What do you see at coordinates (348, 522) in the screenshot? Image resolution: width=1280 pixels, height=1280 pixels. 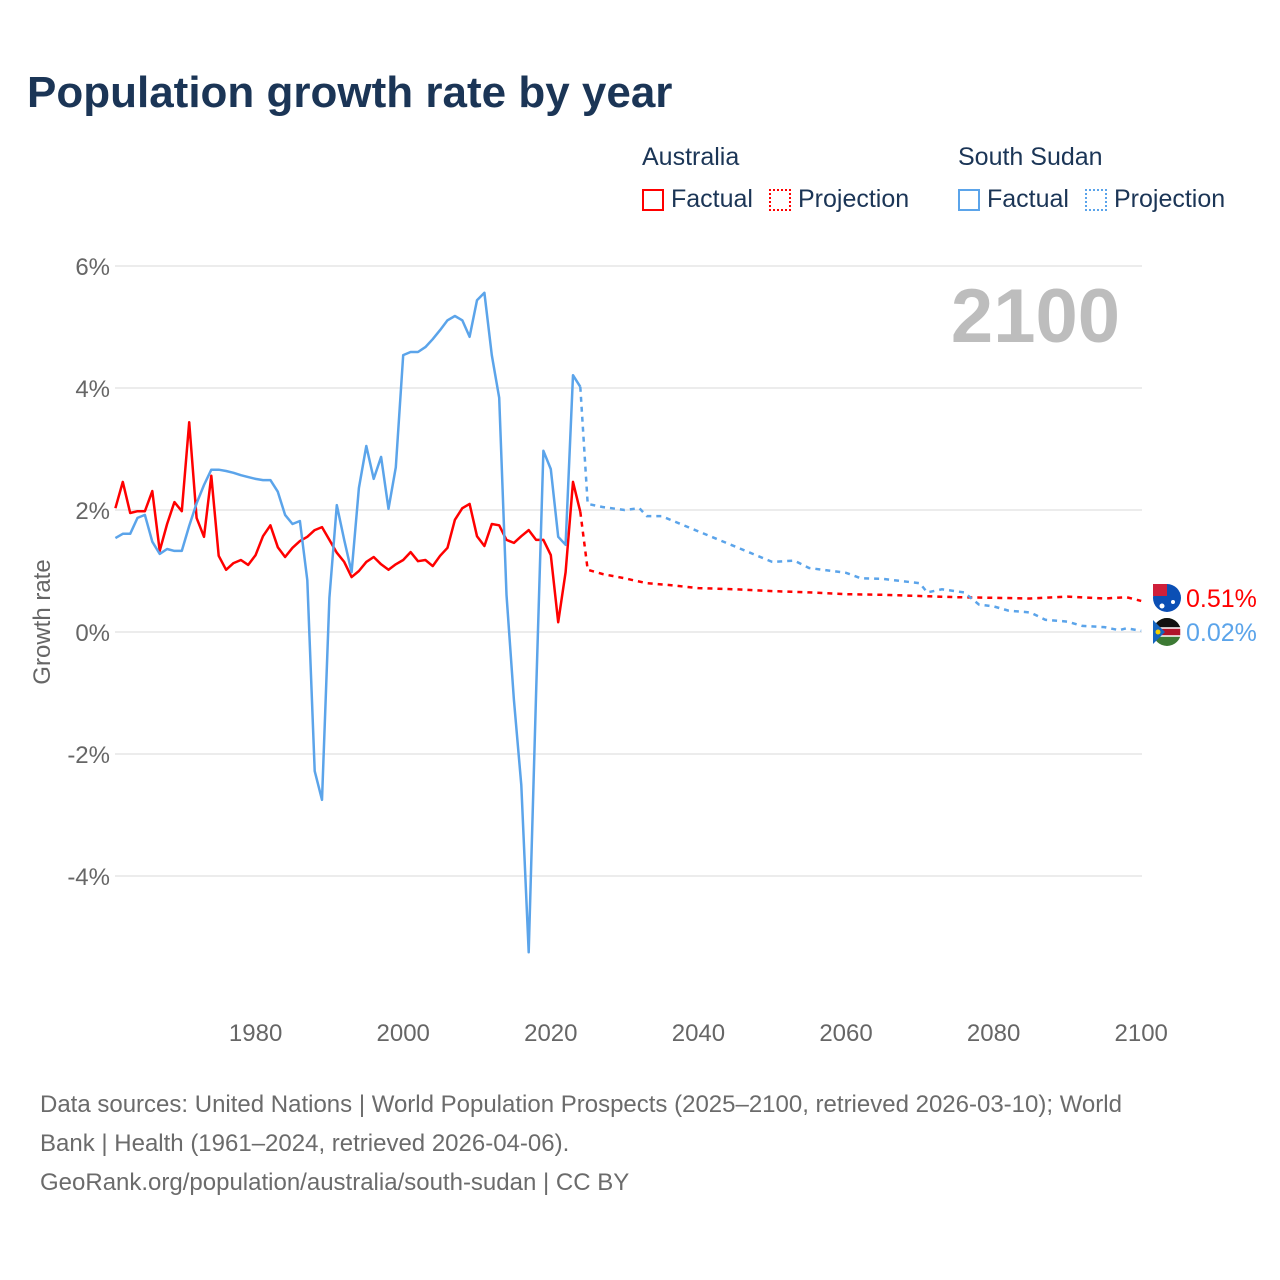 I see `line-australia-factual` at bounding box center [348, 522].